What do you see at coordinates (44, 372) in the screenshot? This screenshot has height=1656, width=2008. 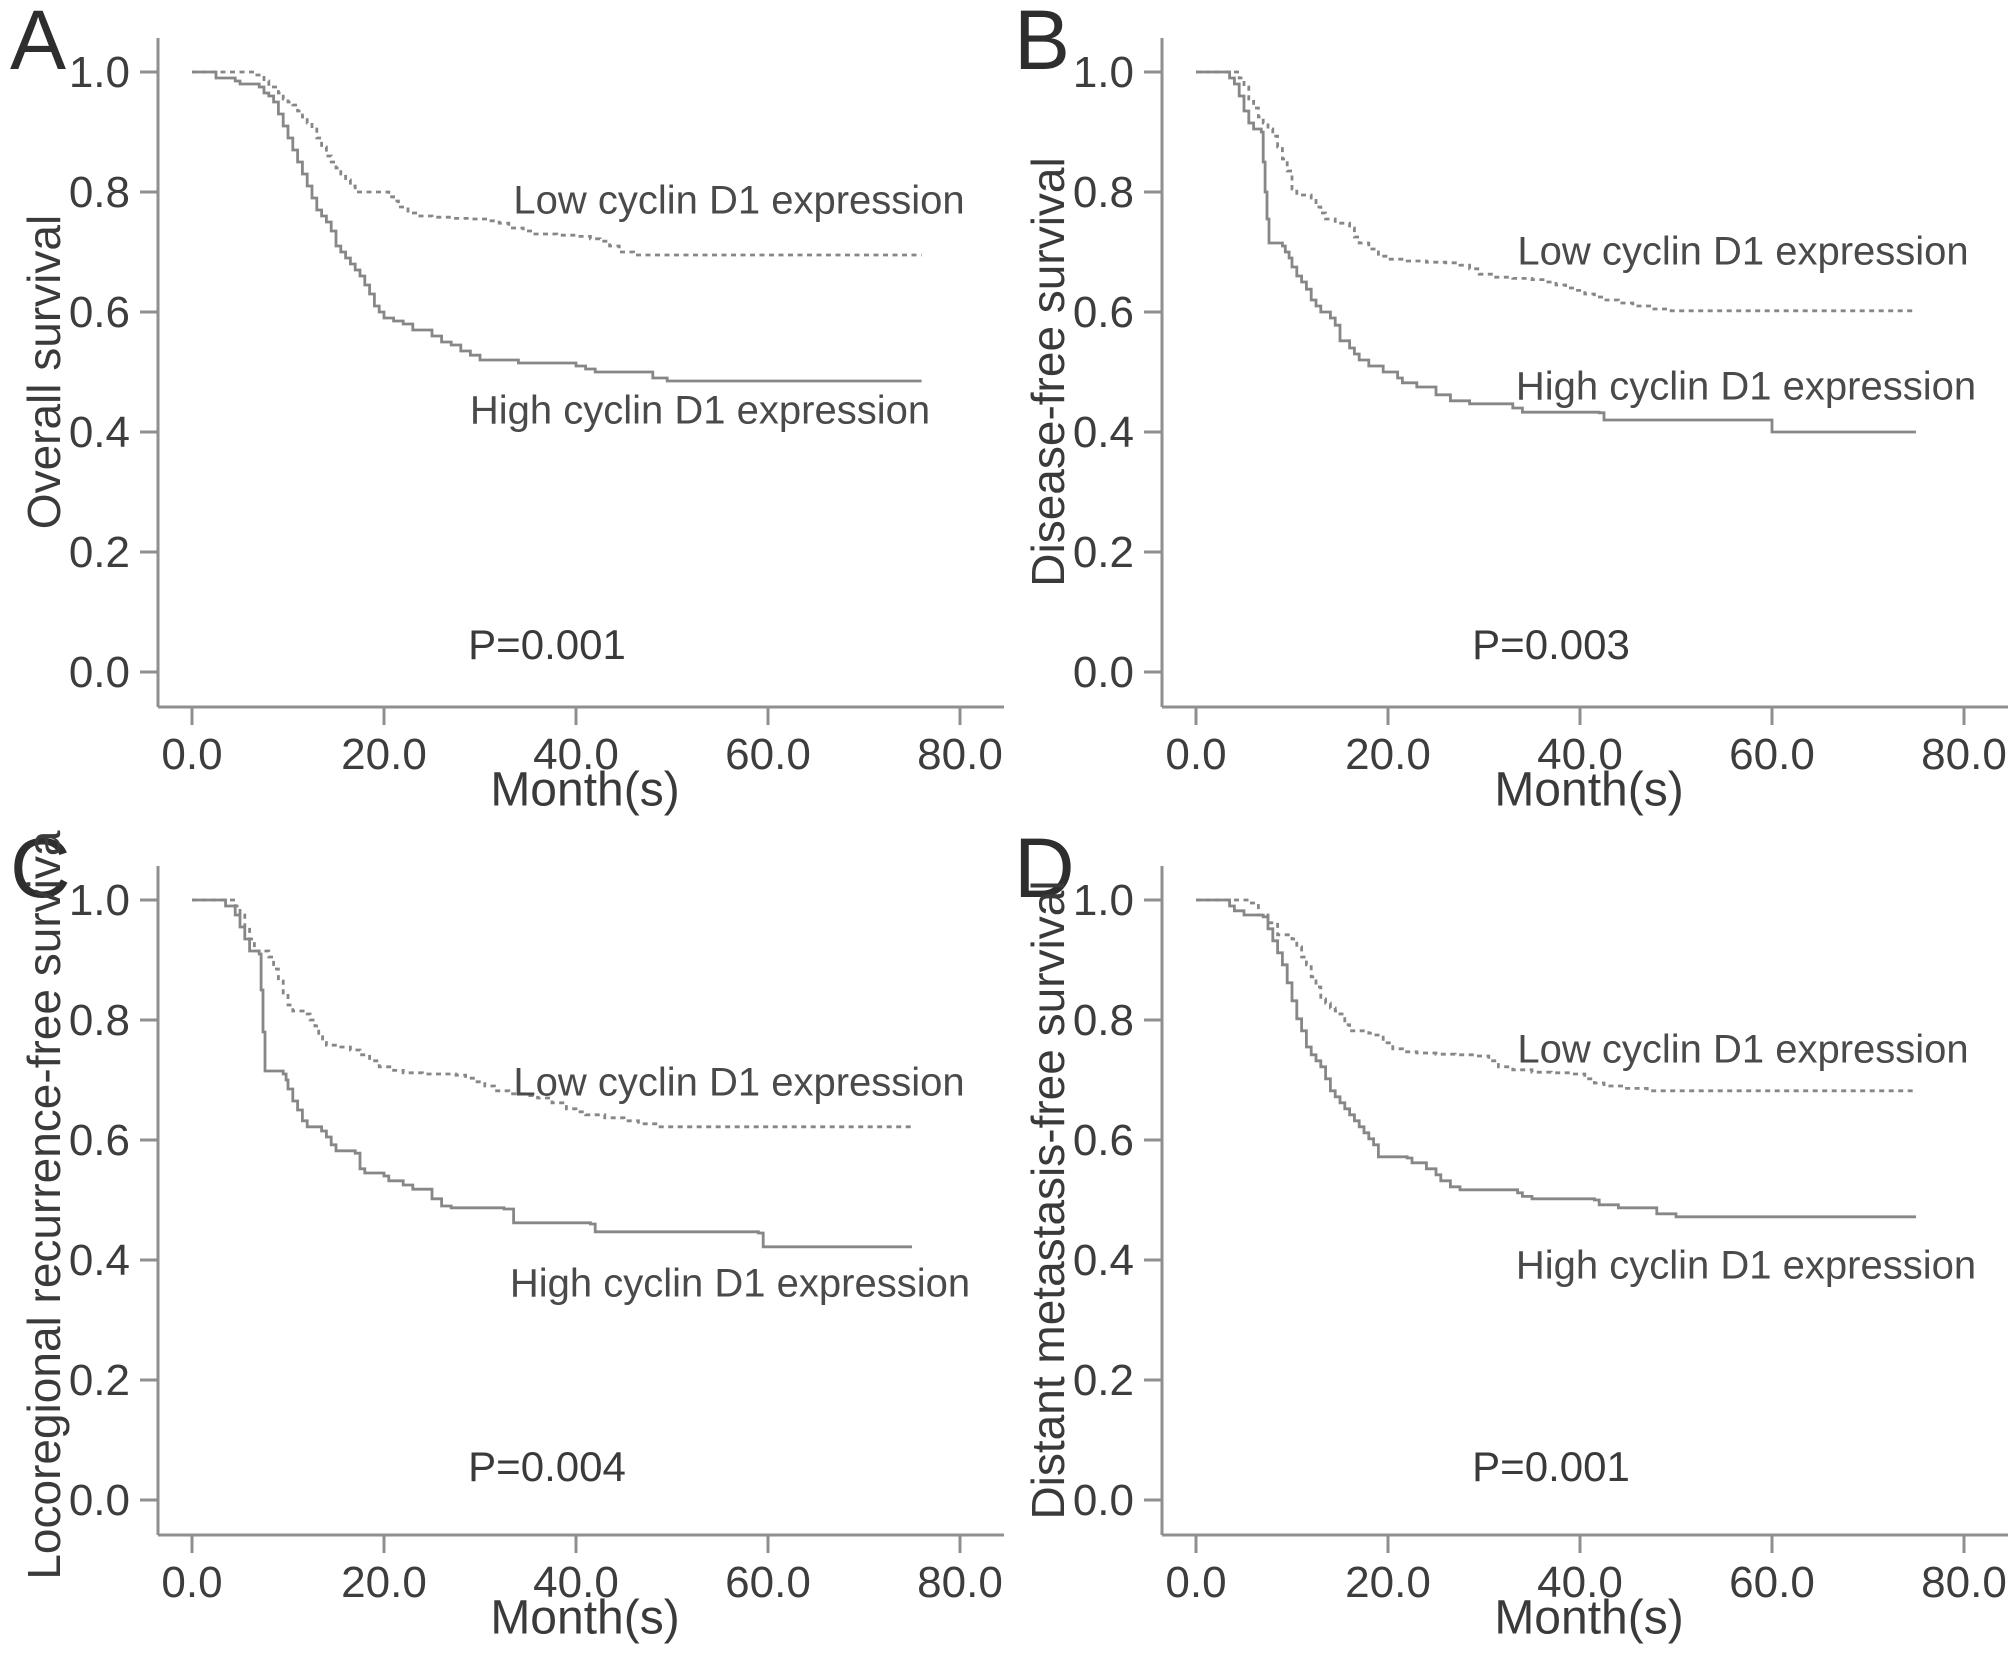 I see `panel-a-y-axis-title: Overall survival` at bounding box center [44, 372].